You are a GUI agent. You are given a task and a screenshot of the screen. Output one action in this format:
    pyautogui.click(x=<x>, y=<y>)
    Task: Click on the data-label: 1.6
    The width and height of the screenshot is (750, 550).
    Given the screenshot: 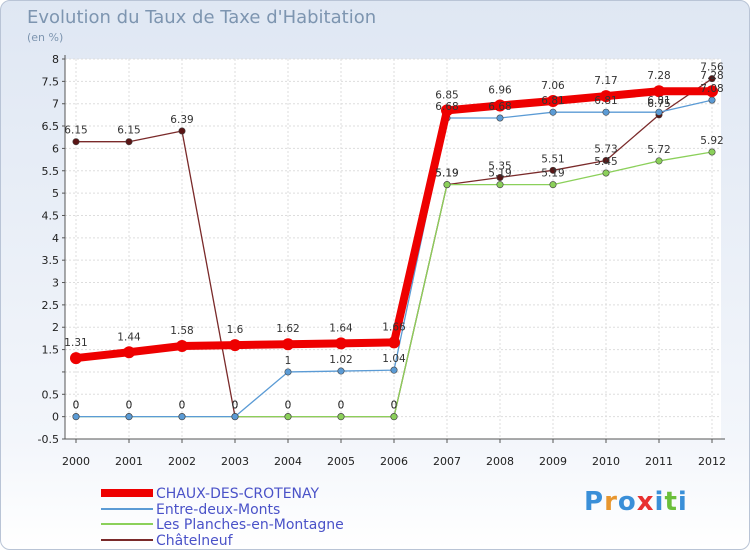 What is the action you would take?
    pyautogui.click(x=235, y=330)
    